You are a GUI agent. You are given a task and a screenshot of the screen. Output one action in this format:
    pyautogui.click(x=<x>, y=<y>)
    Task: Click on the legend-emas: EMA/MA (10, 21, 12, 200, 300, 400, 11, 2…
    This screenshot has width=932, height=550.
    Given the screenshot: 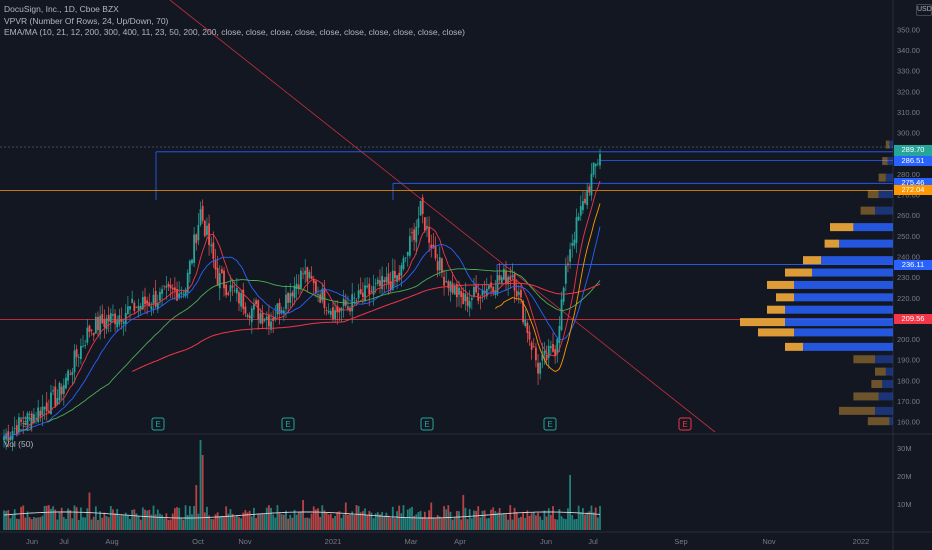 What is the action you would take?
    pyautogui.click(x=234, y=32)
    